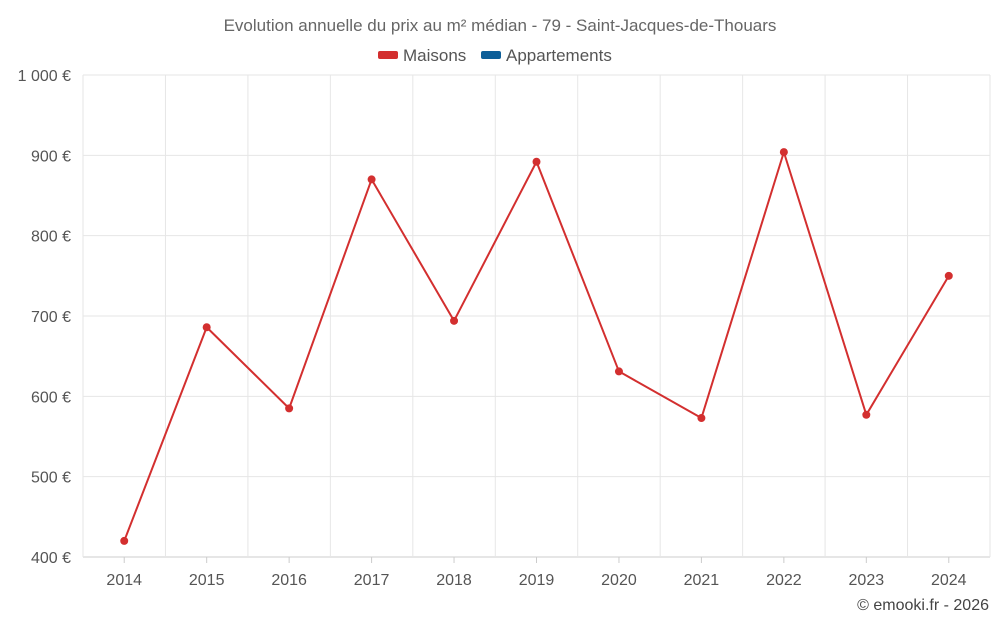 This screenshot has height=625, width=1000. I want to click on x-tick-label: 2021, so click(702, 580).